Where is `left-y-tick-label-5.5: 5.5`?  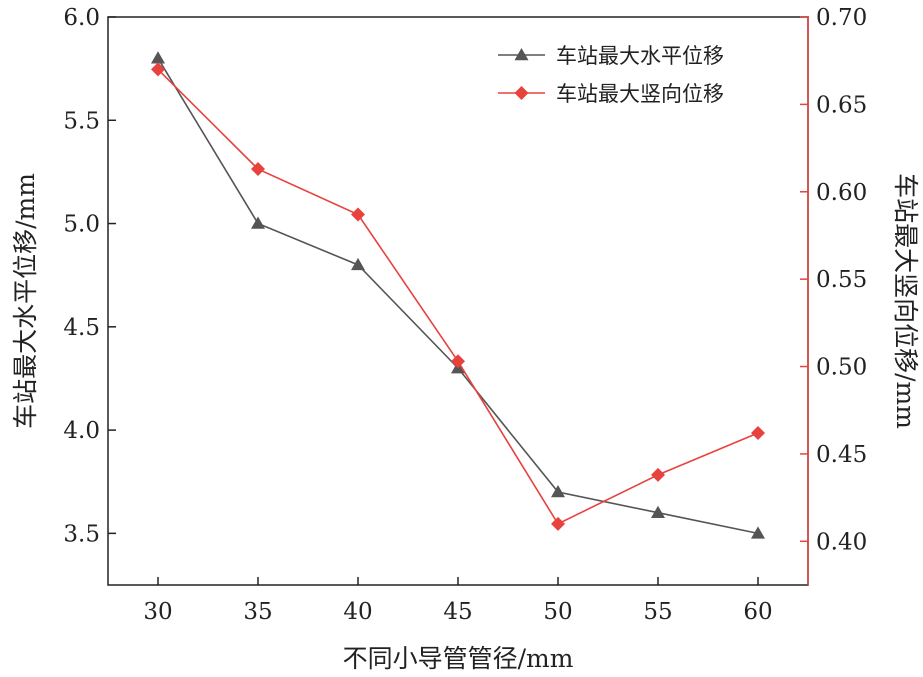 left-y-tick-label-5.5: 5.5 is located at coordinates (81, 121).